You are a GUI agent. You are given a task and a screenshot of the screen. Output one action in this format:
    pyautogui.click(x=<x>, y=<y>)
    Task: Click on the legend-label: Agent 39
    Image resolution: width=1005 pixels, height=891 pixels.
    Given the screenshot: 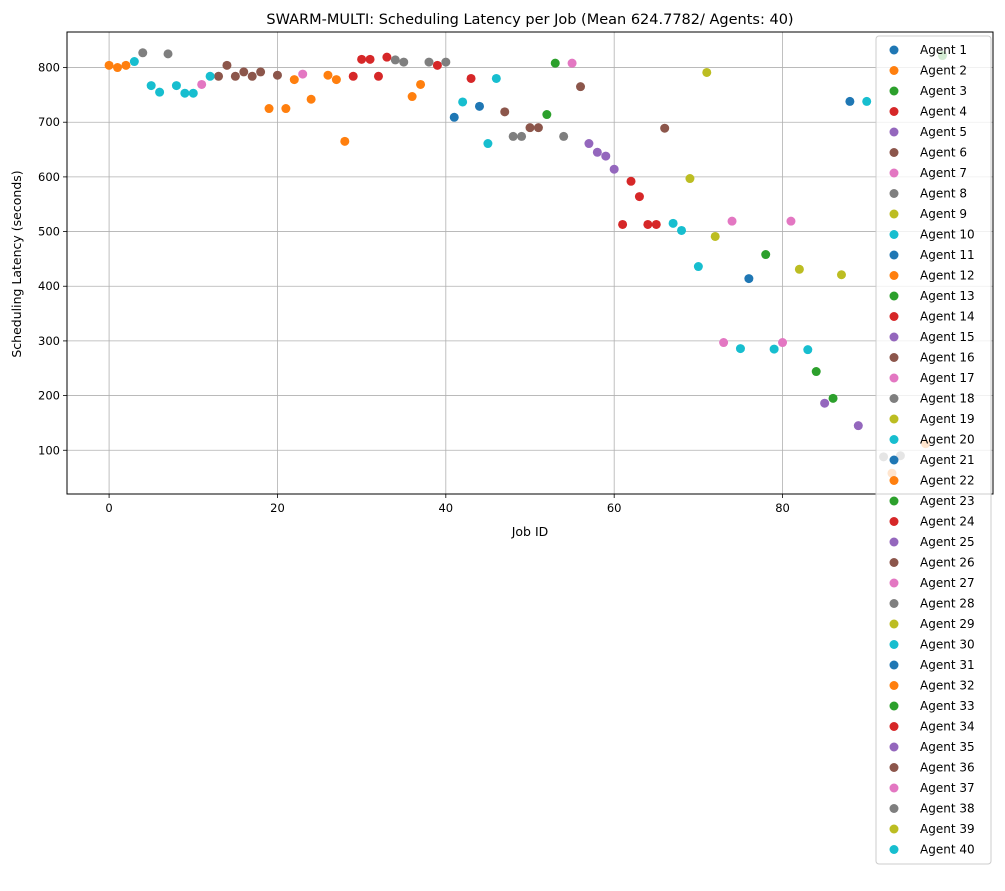 What is the action you would take?
    pyautogui.click(x=947, y=829)
    